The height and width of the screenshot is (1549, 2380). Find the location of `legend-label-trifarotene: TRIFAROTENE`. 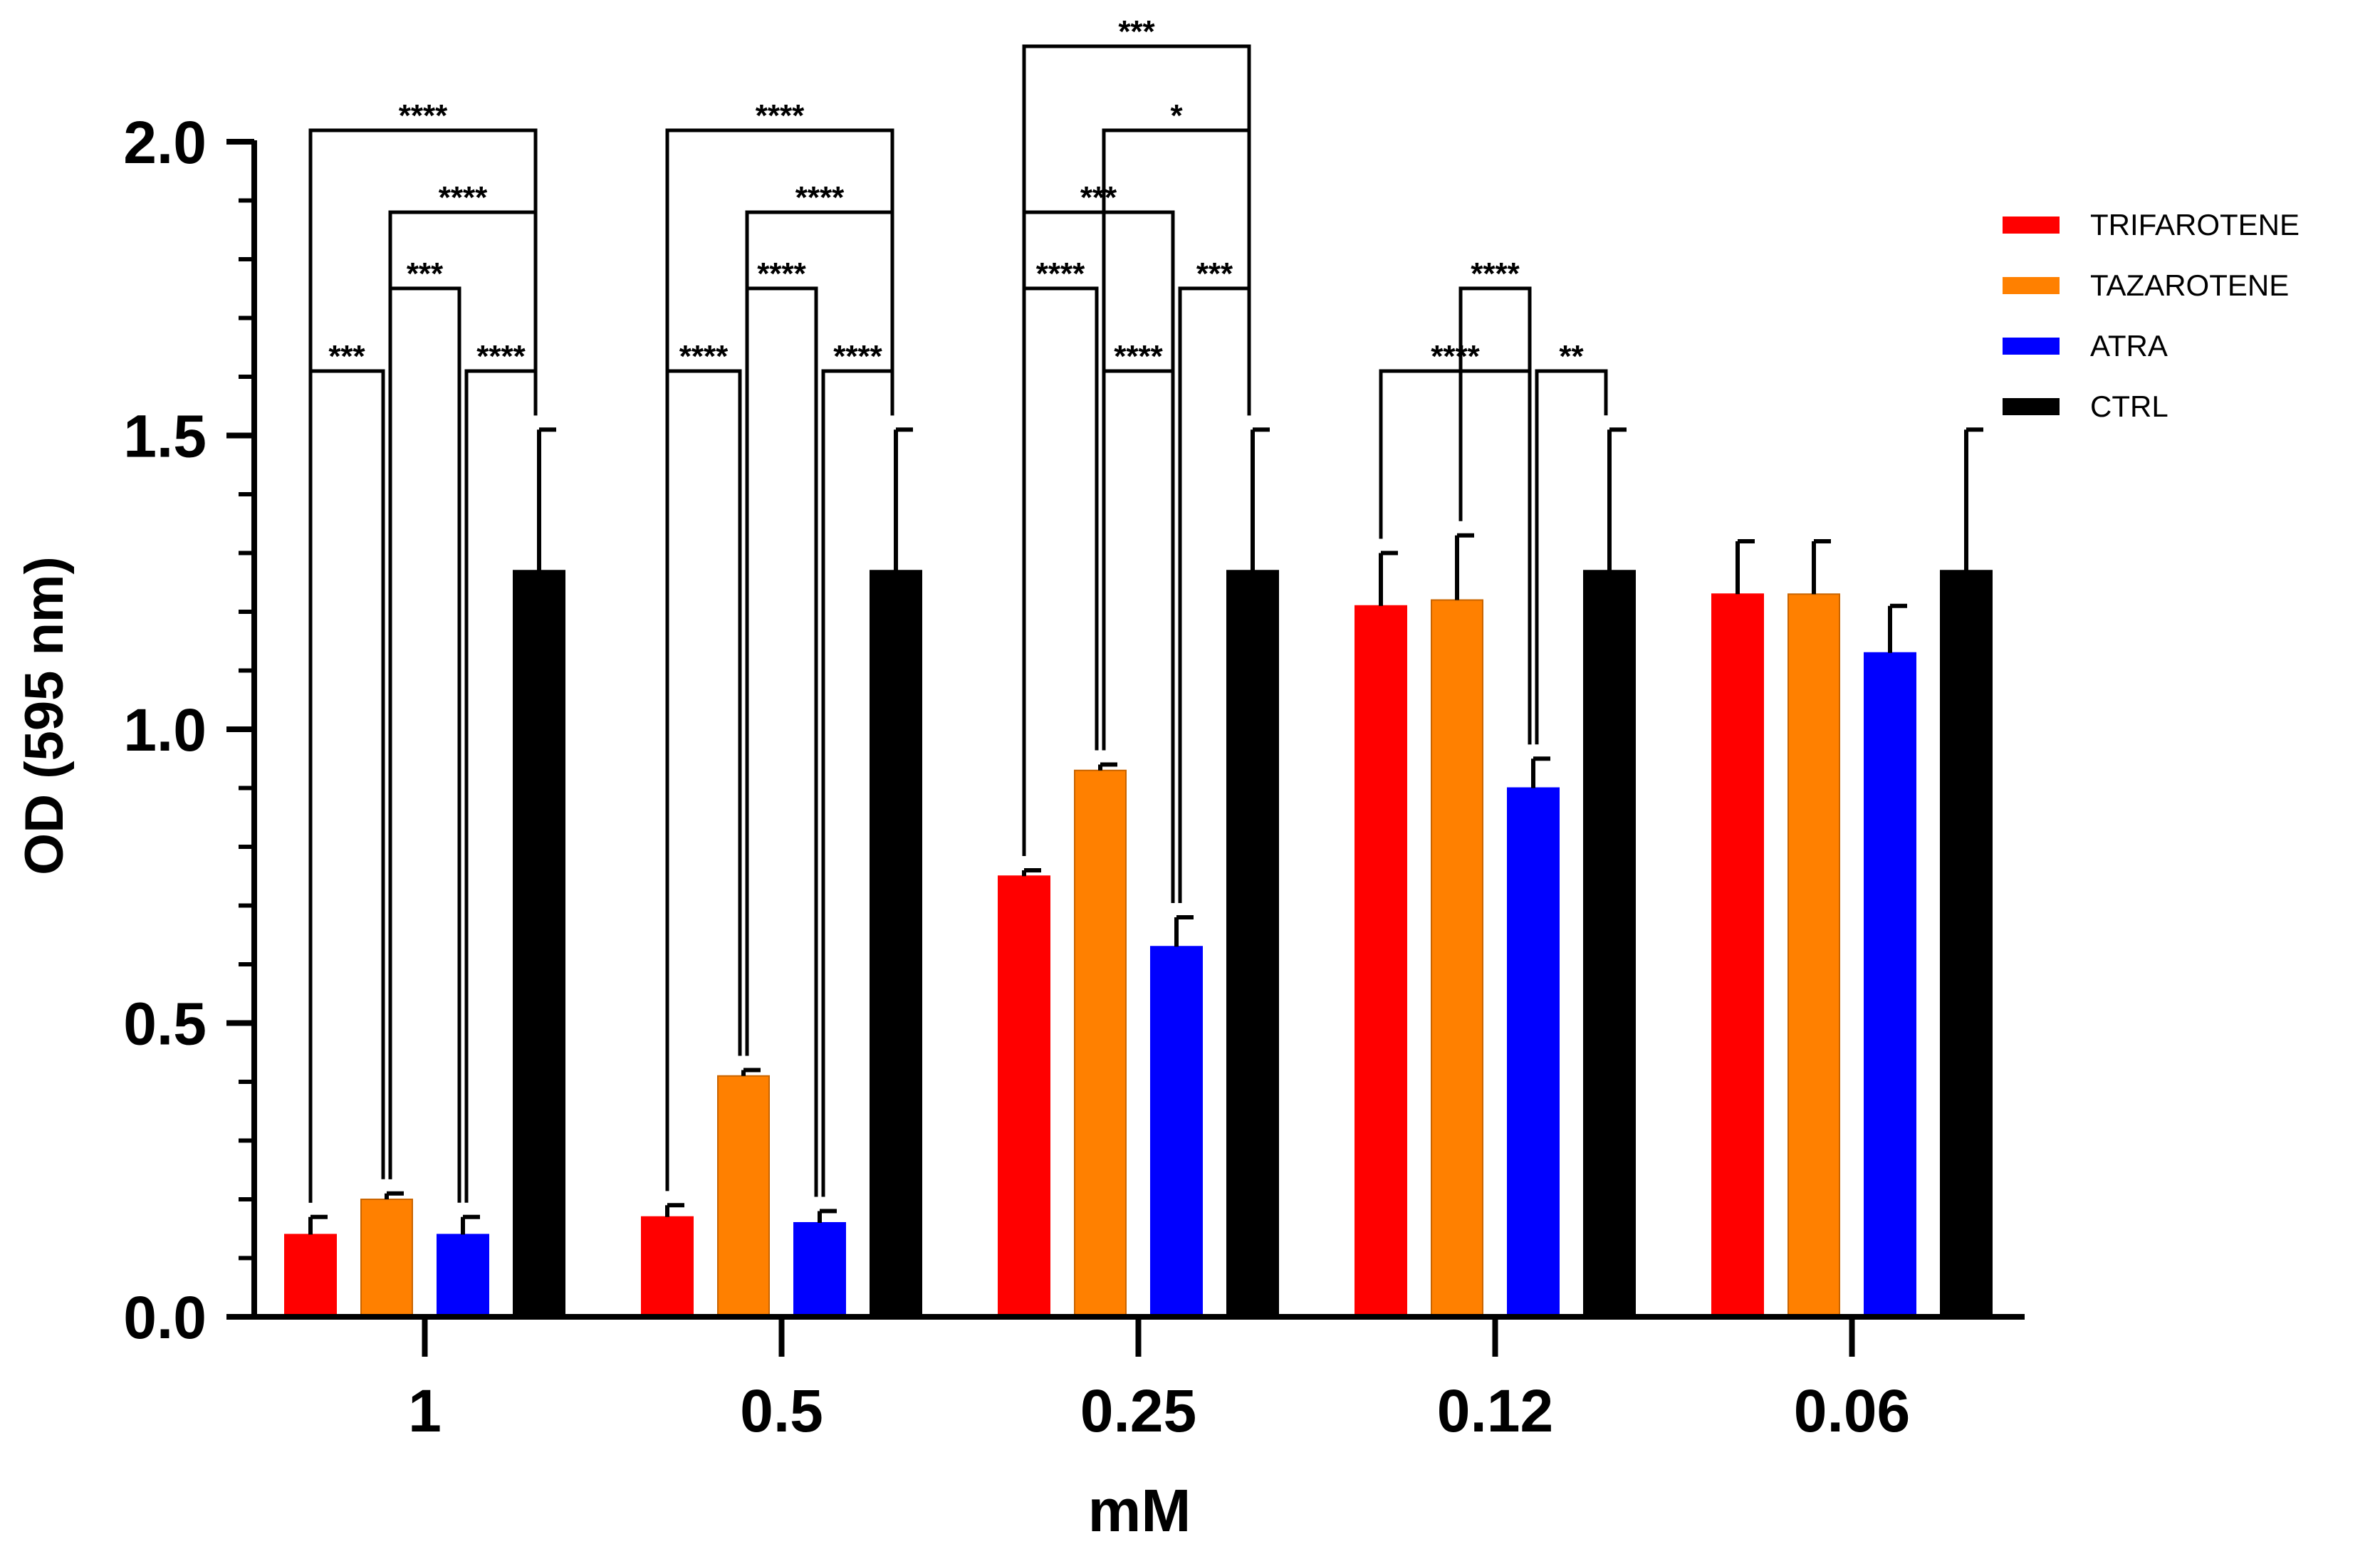

legend-label-trifarotene: TRIFAROTENE is located at coordinates (2195, 224).